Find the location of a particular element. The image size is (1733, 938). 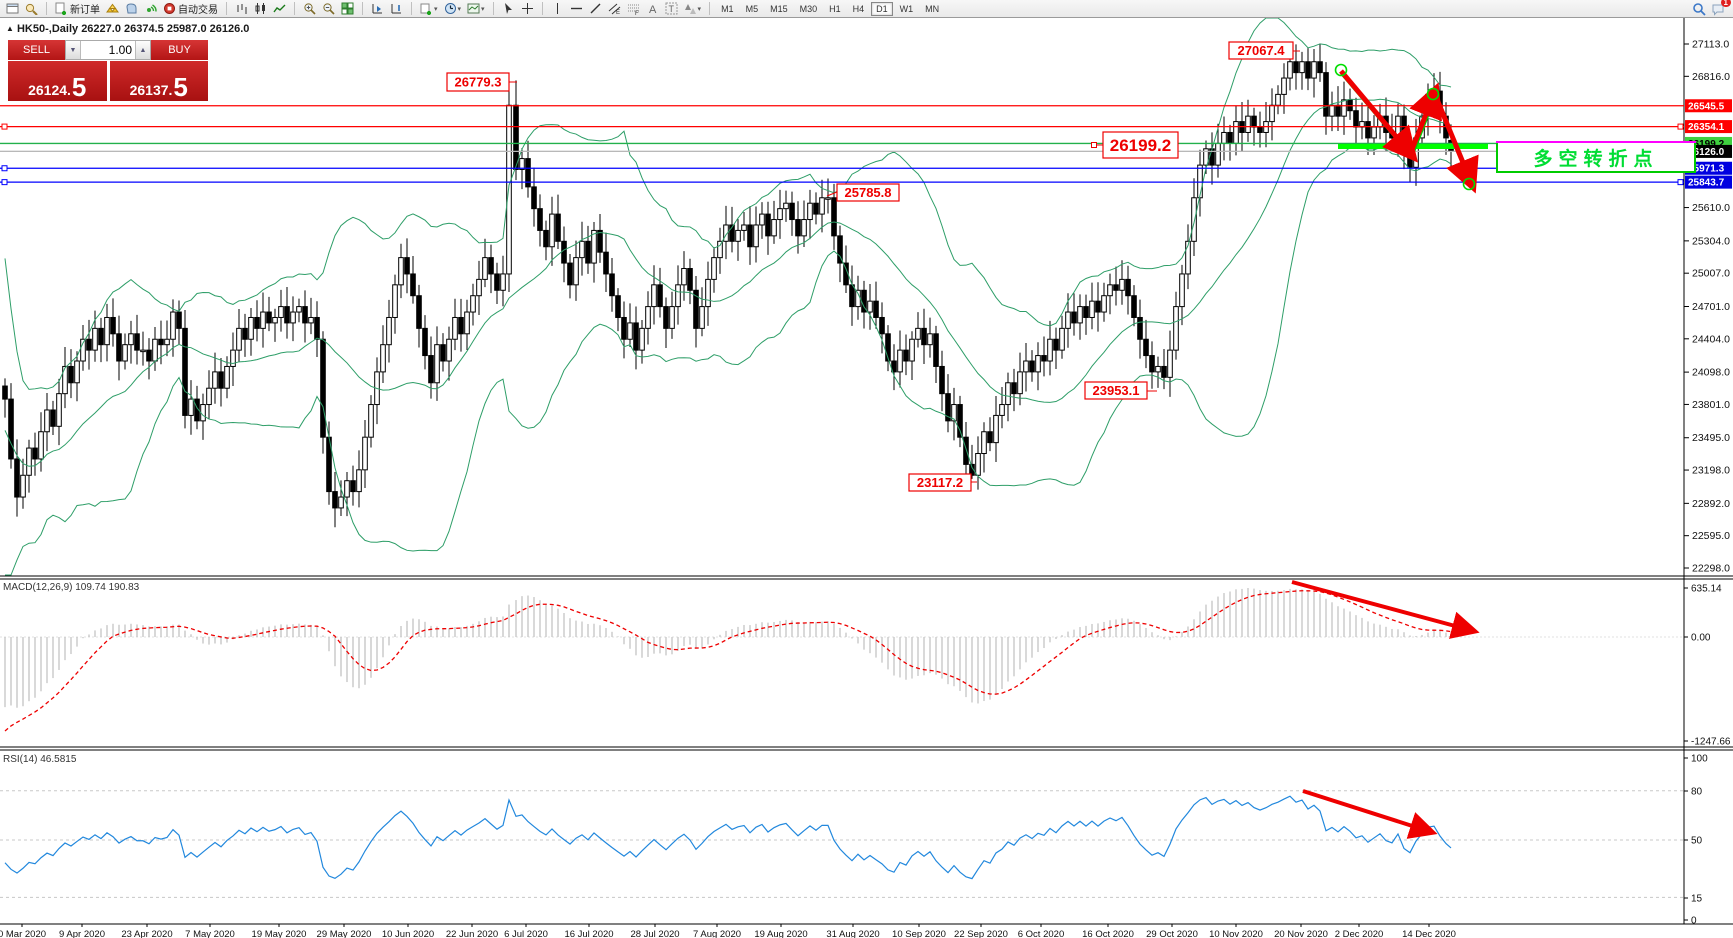

chart-window-icon is located at coordinates (12, 8).